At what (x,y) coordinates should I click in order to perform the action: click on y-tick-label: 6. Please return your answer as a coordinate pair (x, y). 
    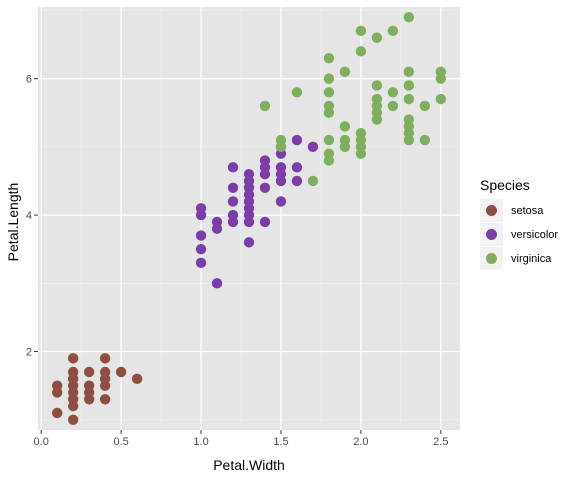
    Looking at the image, I should click on (29, 80).